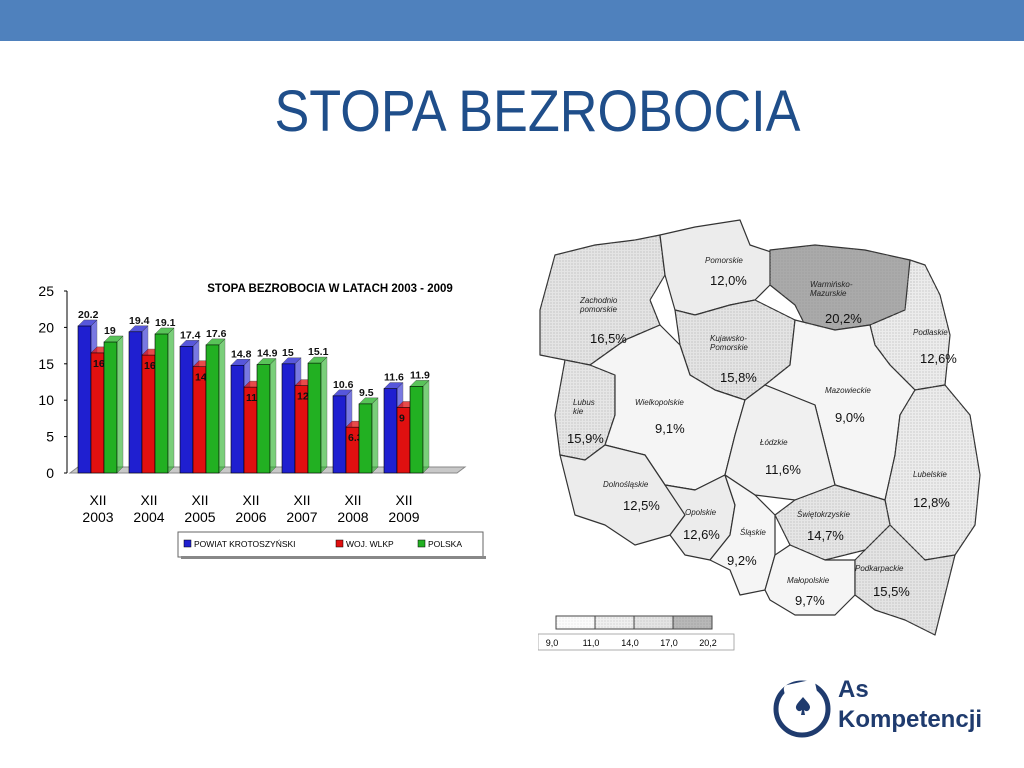  Describe the element at coordinates (199, 517) in the screenshot. I see `x-tick-label: 2005` at that location.